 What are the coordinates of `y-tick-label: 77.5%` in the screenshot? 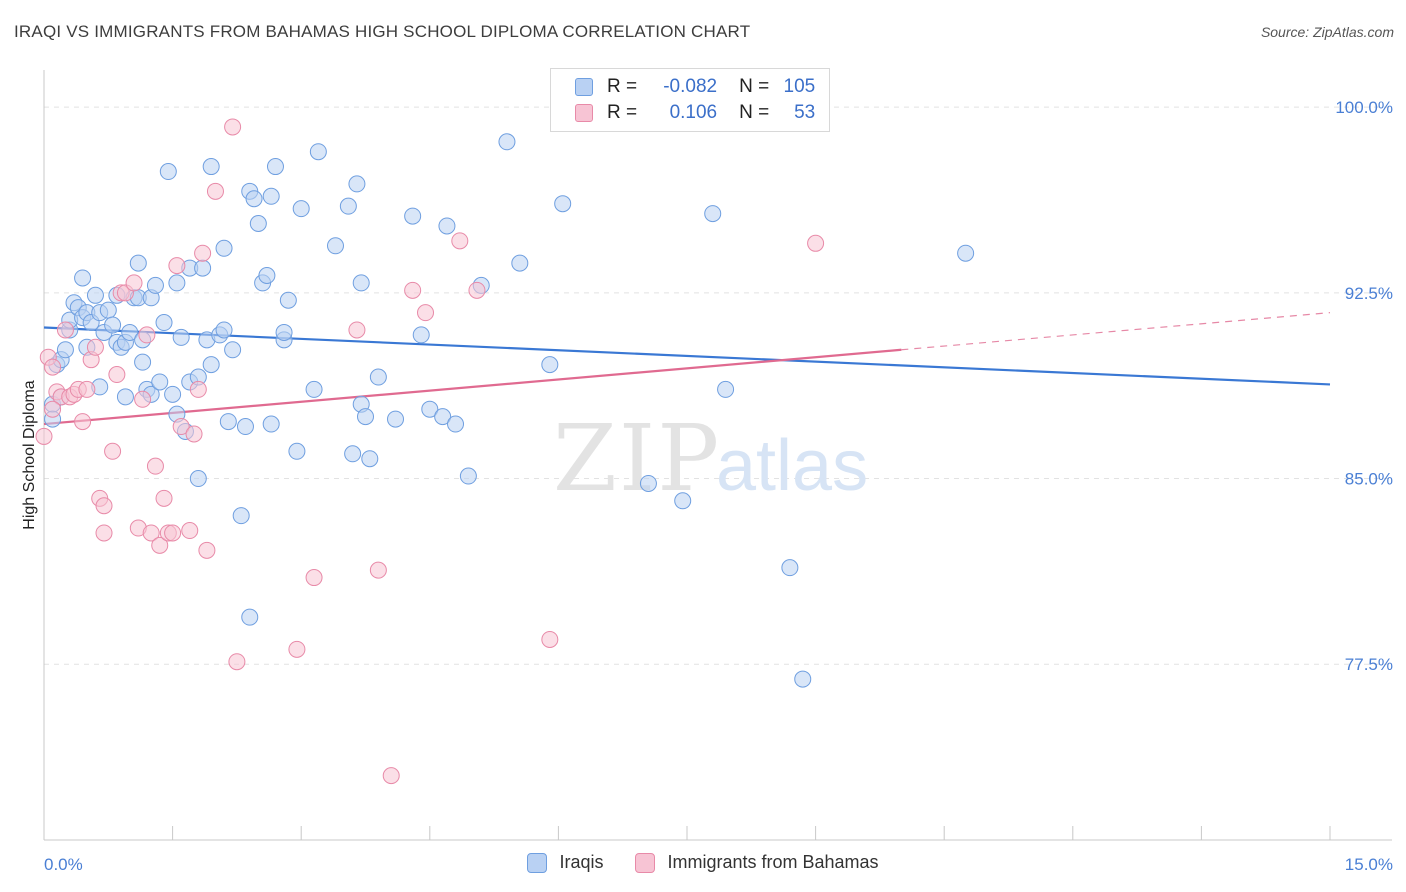 It's located at (1369, 664).